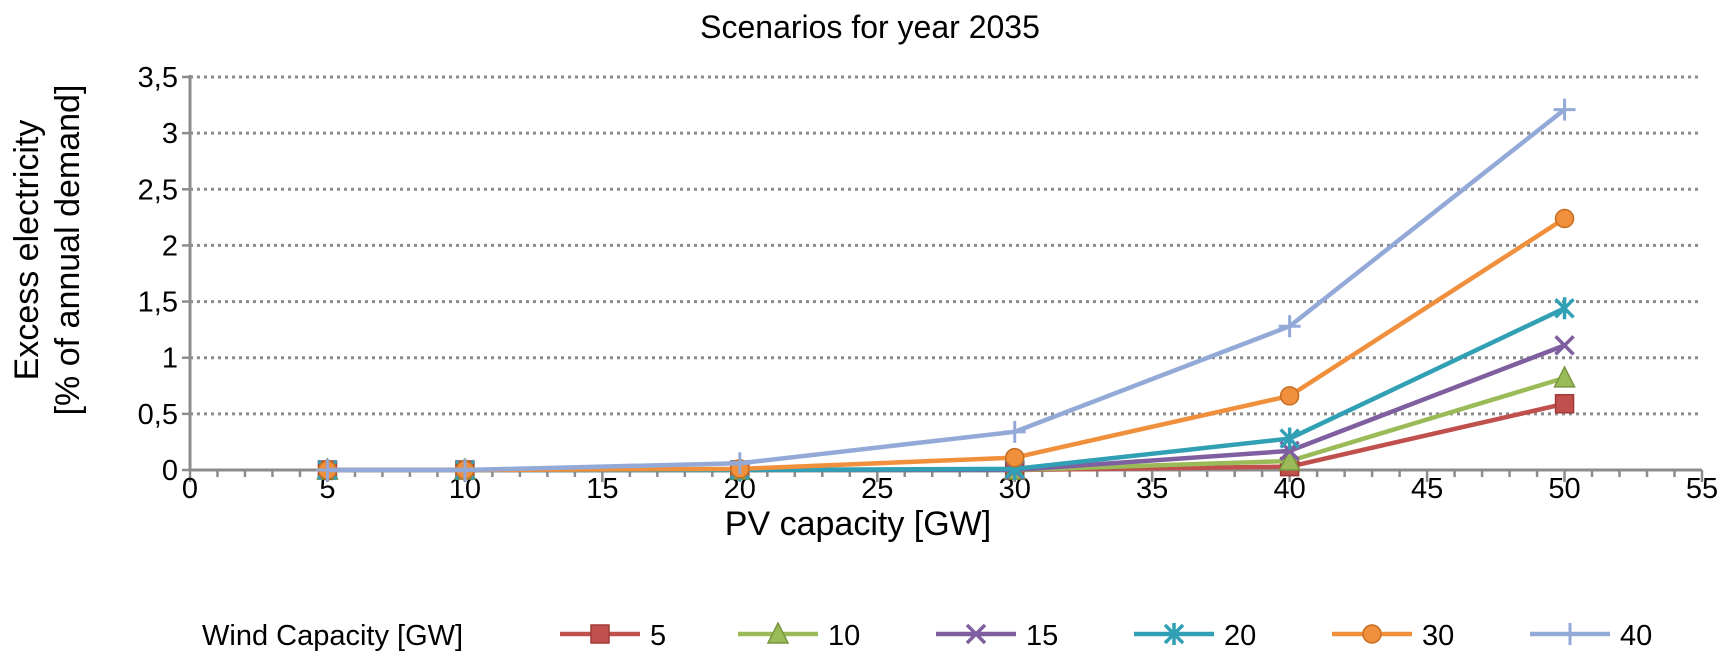 The height and width of the screenshot is (670, 1727). Describe the element at coordinates (1427, 489) in the screenshot. I see `x-tick-label: 45` at that location.